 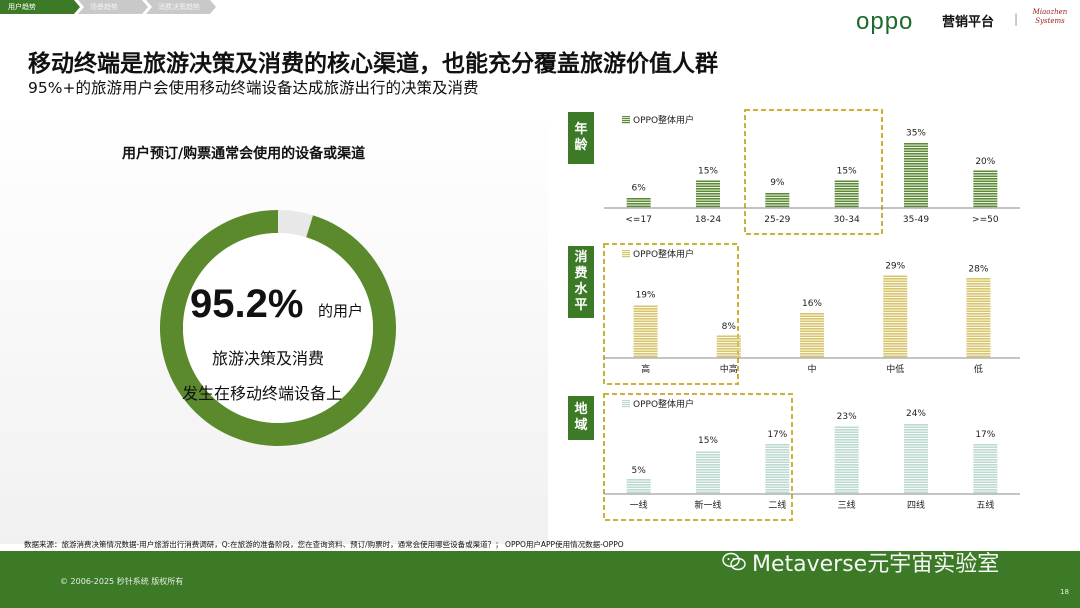 What do you see at coordinates (581, 273) in the screenshot?
I see `side-label-char: 费` at bounding box center [581, 273].